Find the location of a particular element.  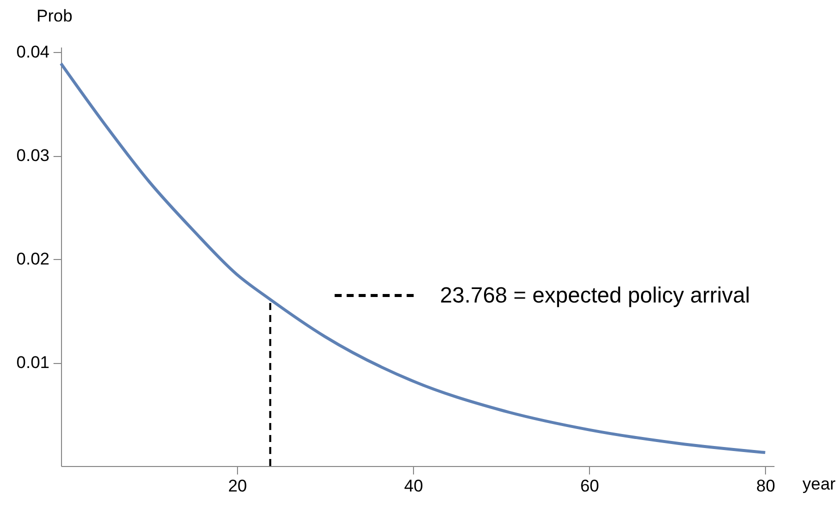

x-tick-label: 80 is located at coordinates (766, 486).